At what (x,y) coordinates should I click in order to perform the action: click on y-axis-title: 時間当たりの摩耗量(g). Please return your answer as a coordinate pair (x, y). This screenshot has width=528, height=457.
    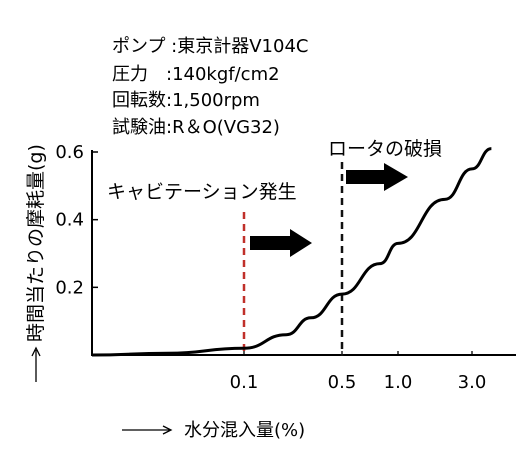
    Looking at the image, I should click on (36, 243).